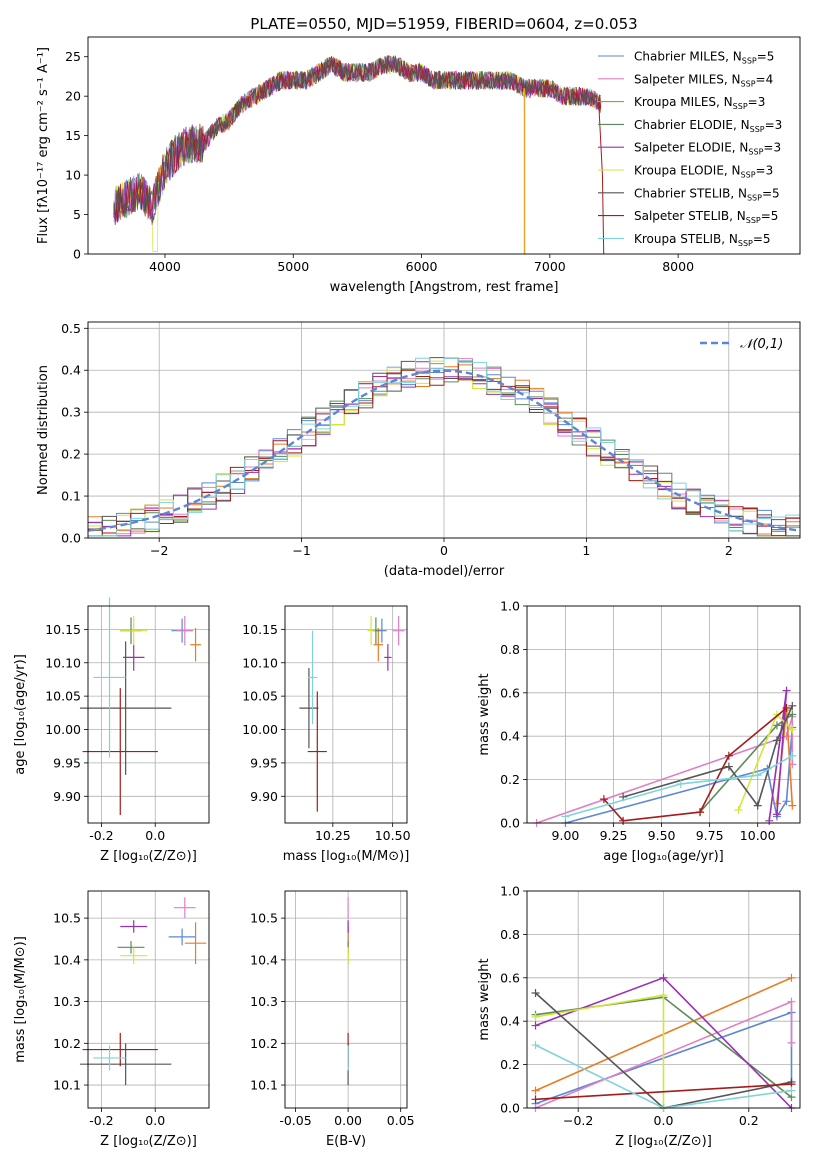 The width and height of the screenshot is (819, 1170). I want to click on legend-label: Kroupa MILES, NSSP=3, so click(699, 103).